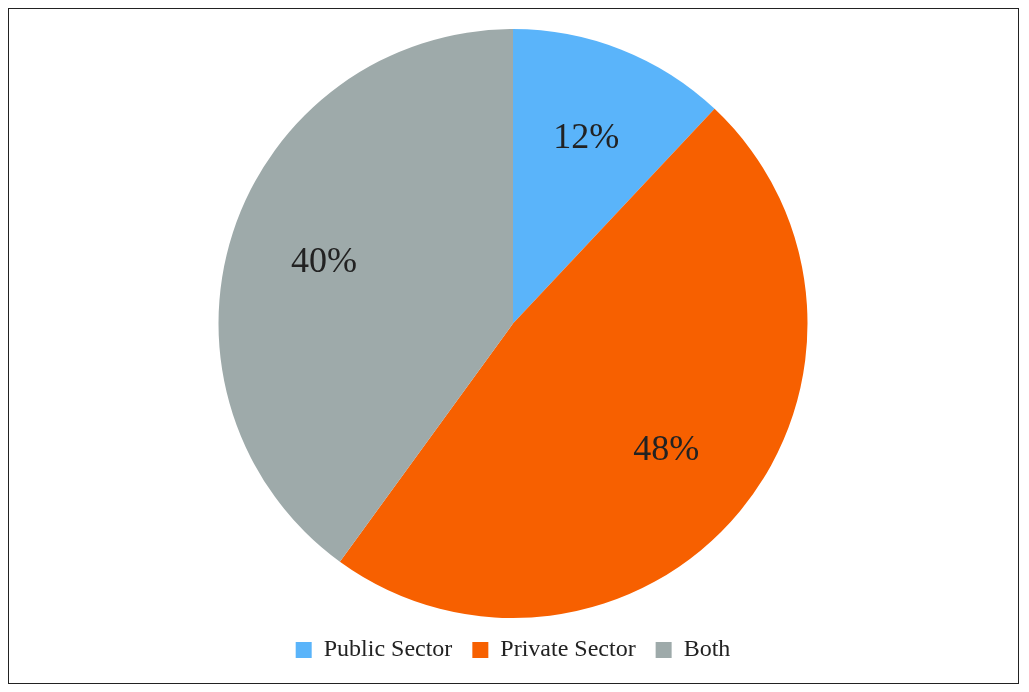  I want to click on data-label: 40%, so click(323, 259).